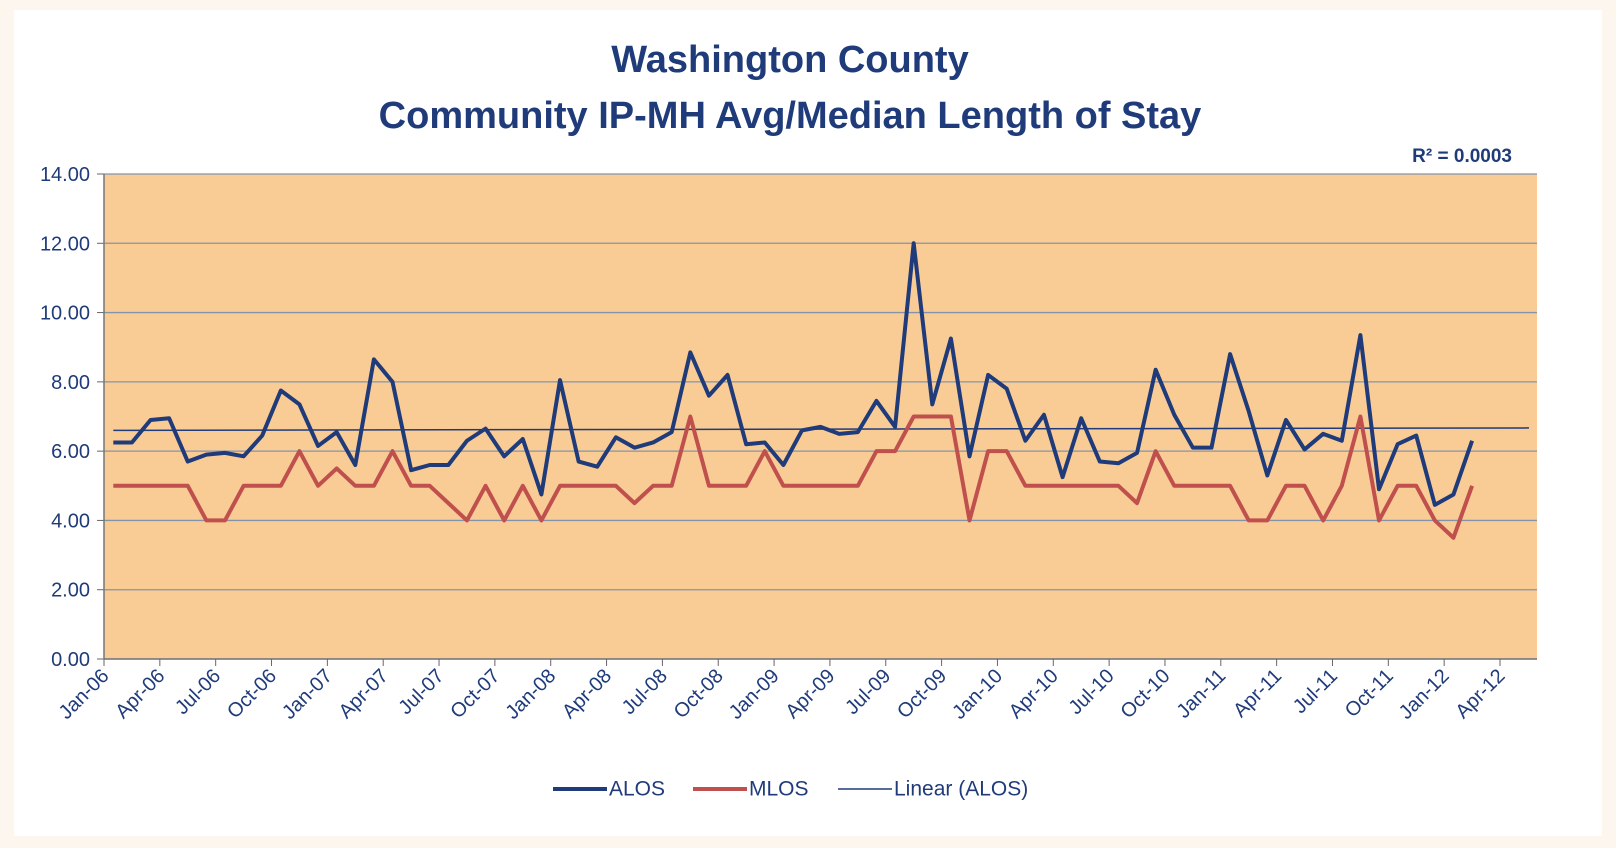 This screenshot has height=848, width=1616. What do you see at coordinates (65, 175) in the screenshot?
I see `y-tick-label: 14.00` at bounding box center [65, 175].